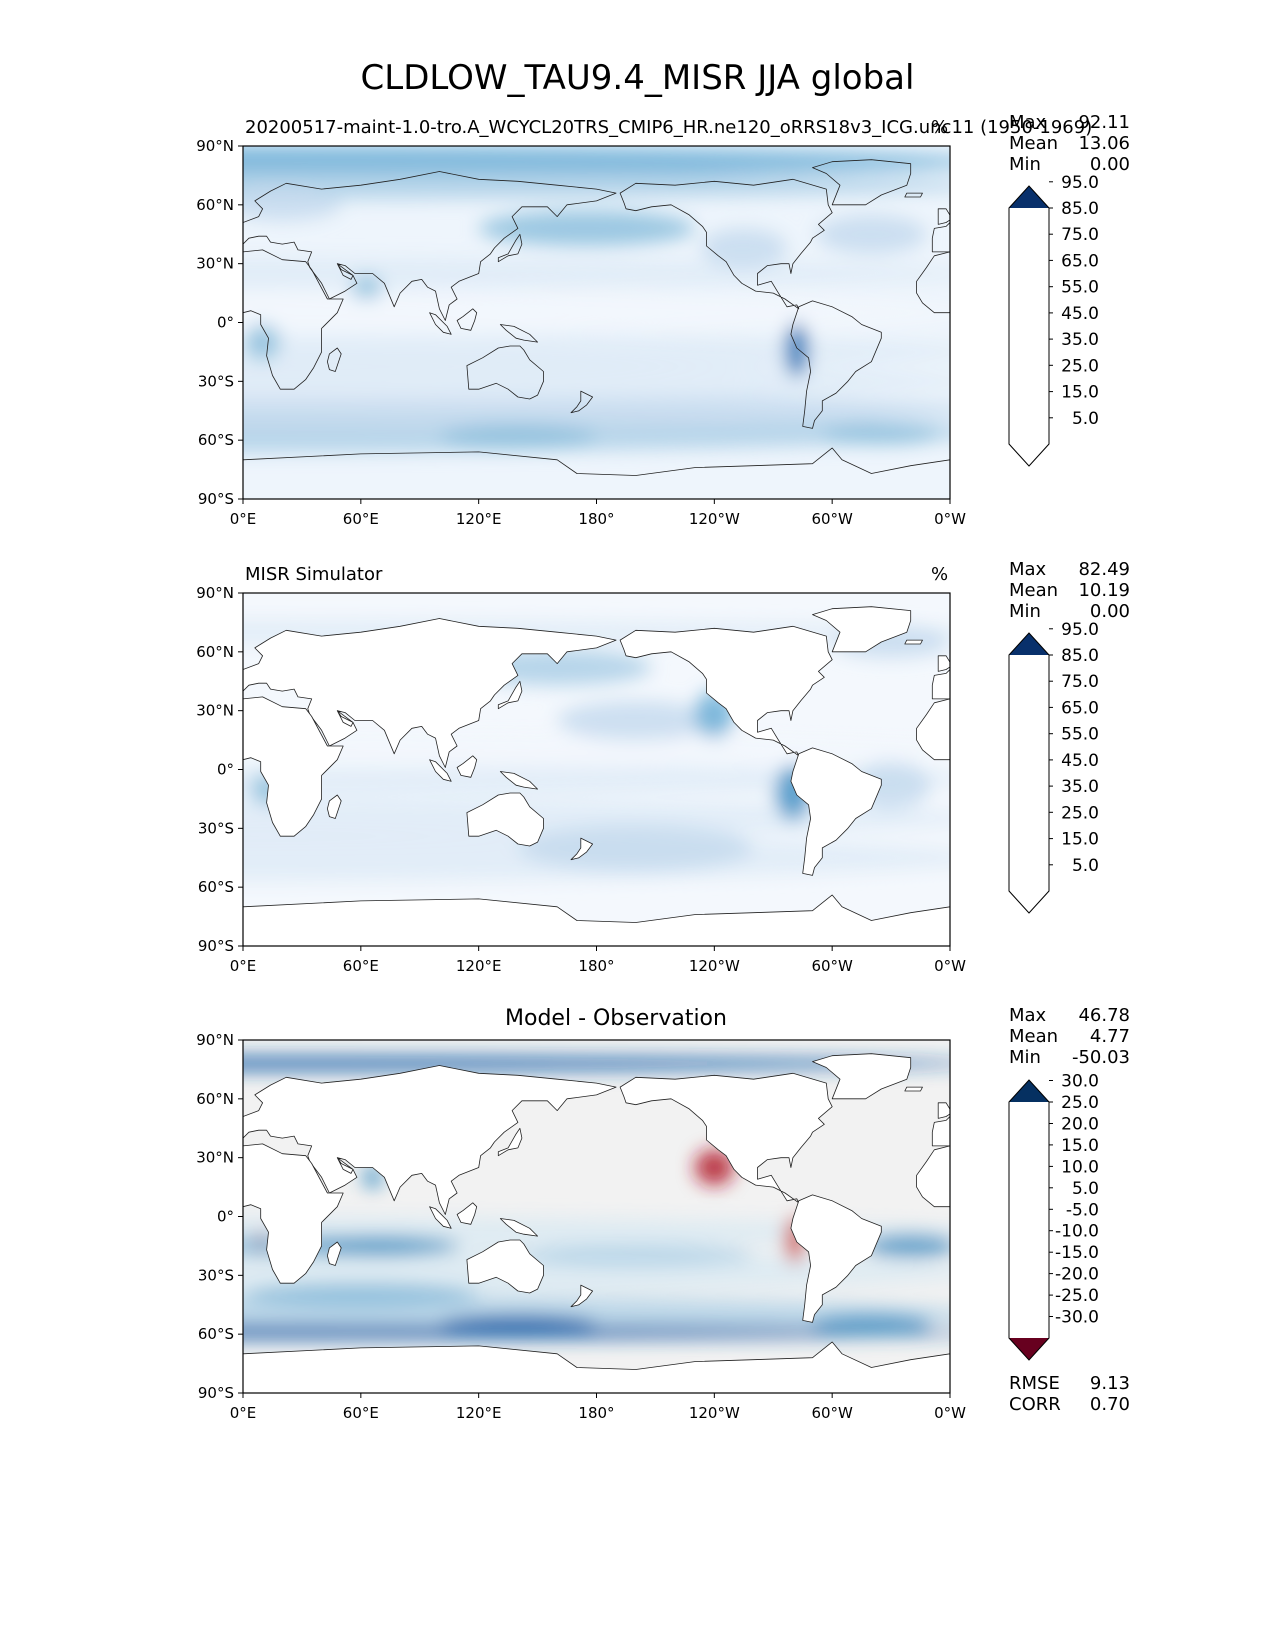  What do you see at coordinates (1077, 1318) in the screenshot?
I see `colorbar-tick-label: -30.0` at bounding box center [1077, 1318].